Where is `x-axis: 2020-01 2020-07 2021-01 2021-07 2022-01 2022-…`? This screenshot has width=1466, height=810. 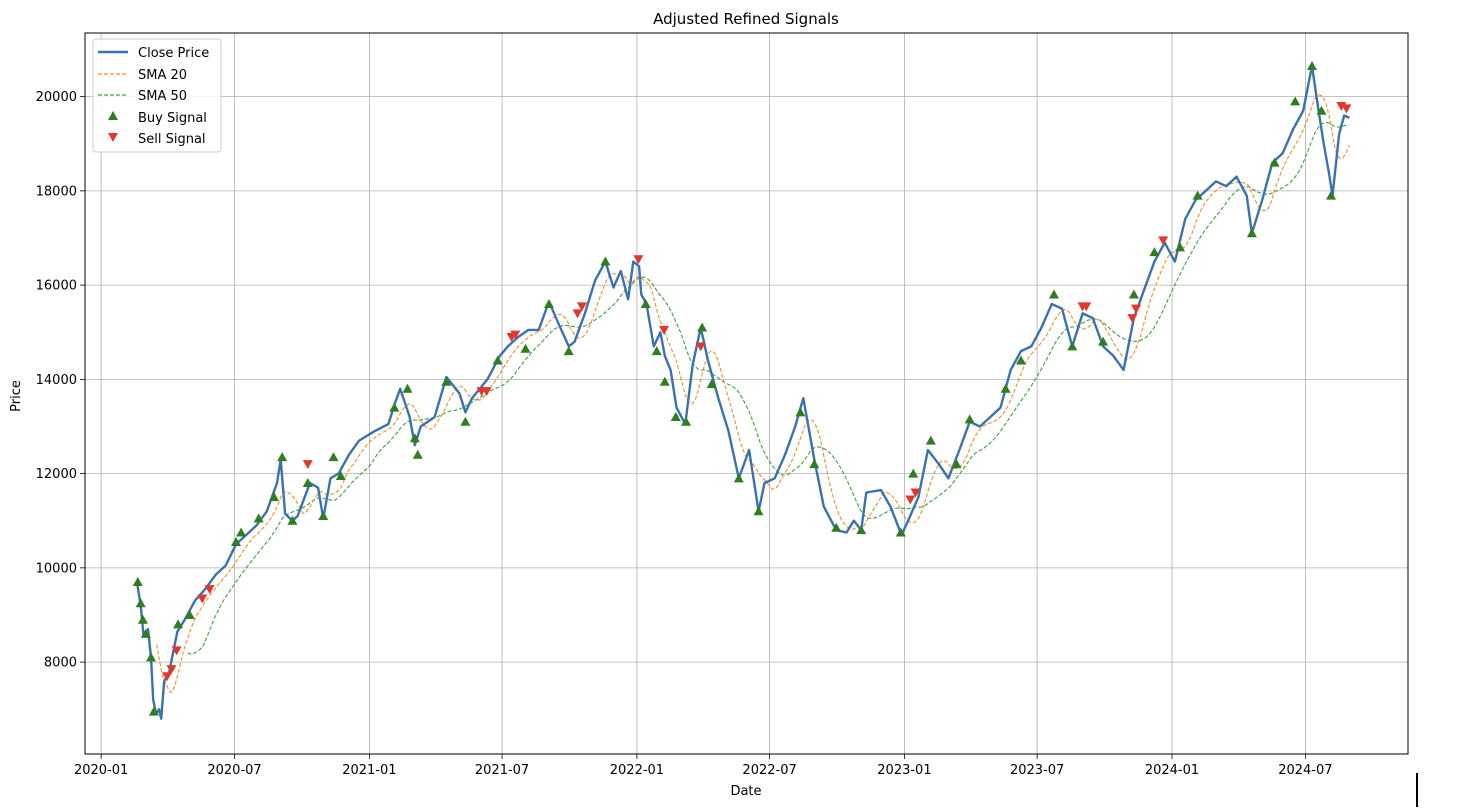 x-axis: 2020-01 2020-07 2021-01 2021-07 2022-01 2022-… is located at coordinates (703, 766).